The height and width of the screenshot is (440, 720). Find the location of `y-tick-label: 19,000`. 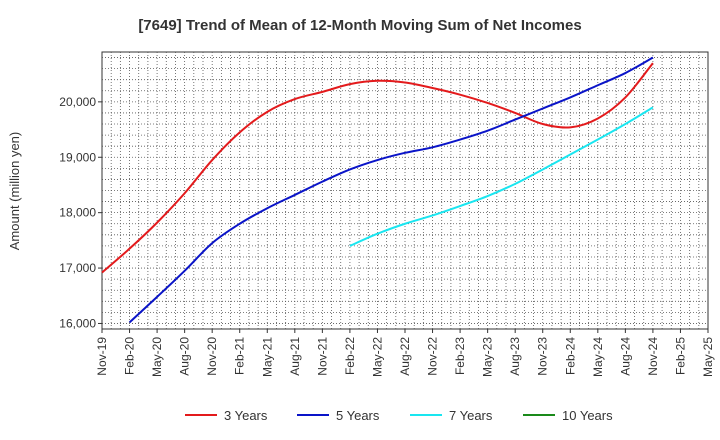

y-tick-label: 19,000 is located at coordinates (77, 157).